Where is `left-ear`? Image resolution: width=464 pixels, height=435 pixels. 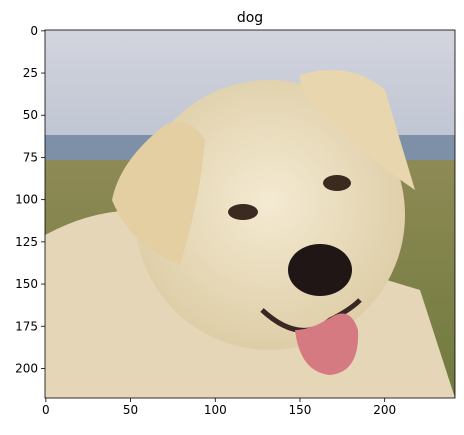
left-ear is located at coordinates (158, 193).